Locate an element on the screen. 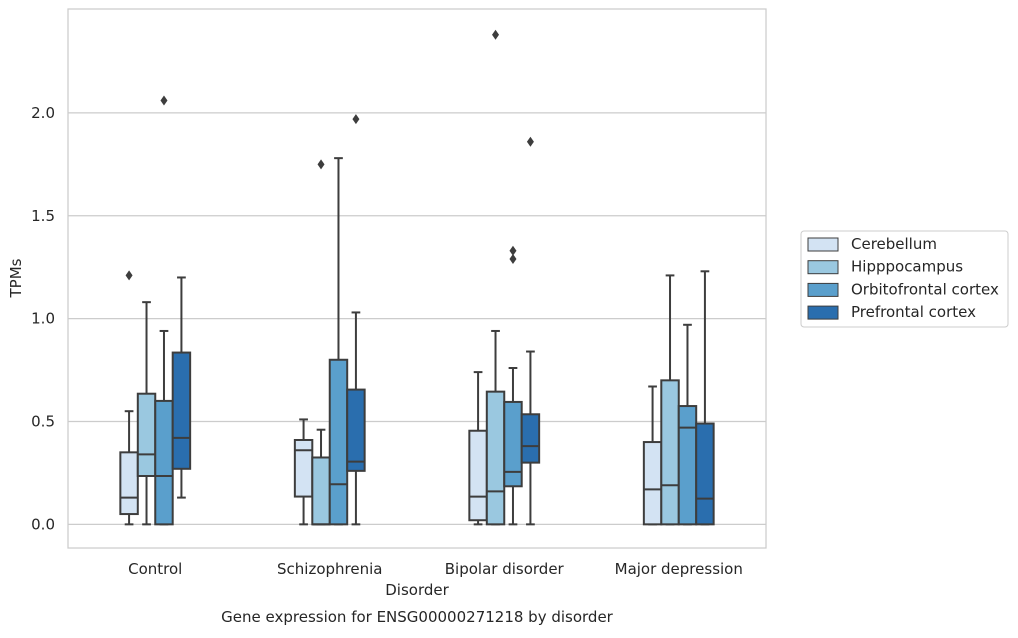 This screenshot has height=638, width=1018. legend-label: Orbitofrontal cortex is located at coordinates (925, 289).